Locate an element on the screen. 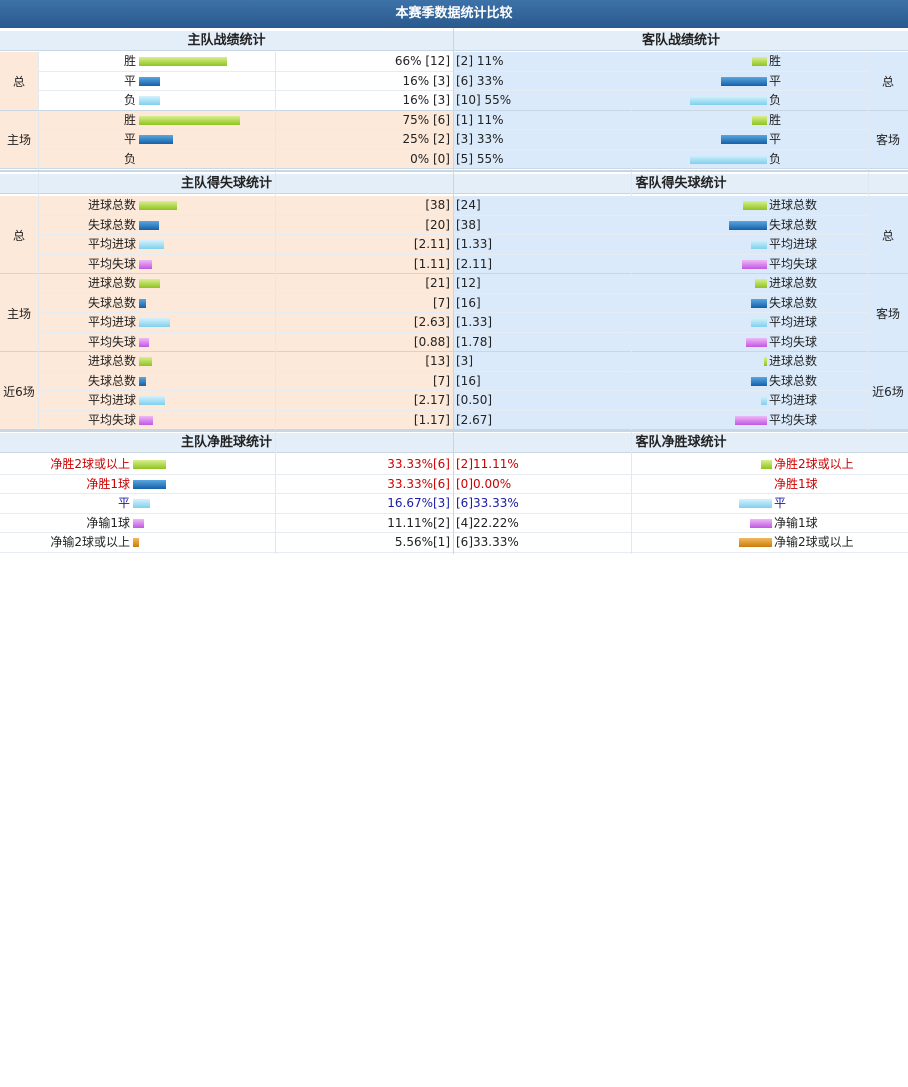  home-net-header: 主队净胜球统计 is located at coordinates (226, 443).